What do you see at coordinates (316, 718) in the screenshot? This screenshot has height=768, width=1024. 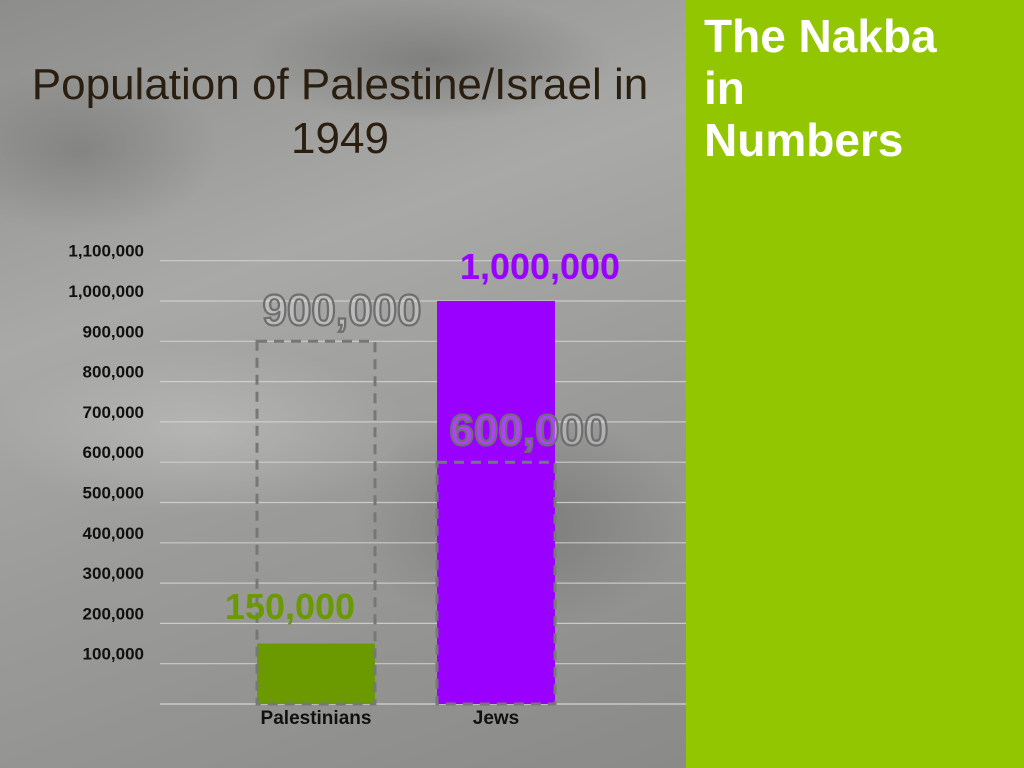 I see `x-tick-label: Palestinians` at bounding box center [316, 718].